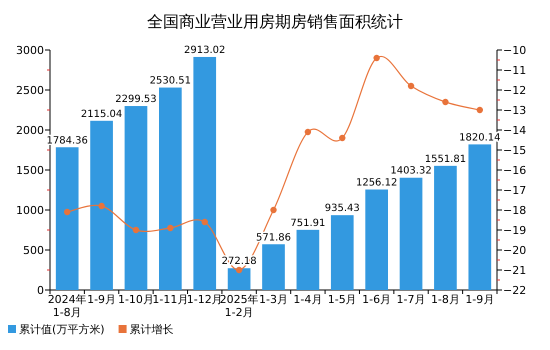  What do you see at coordinates (171, 81) in the screenshot?
I see `data-label: 2530.51` at bounding box center [171, 81].